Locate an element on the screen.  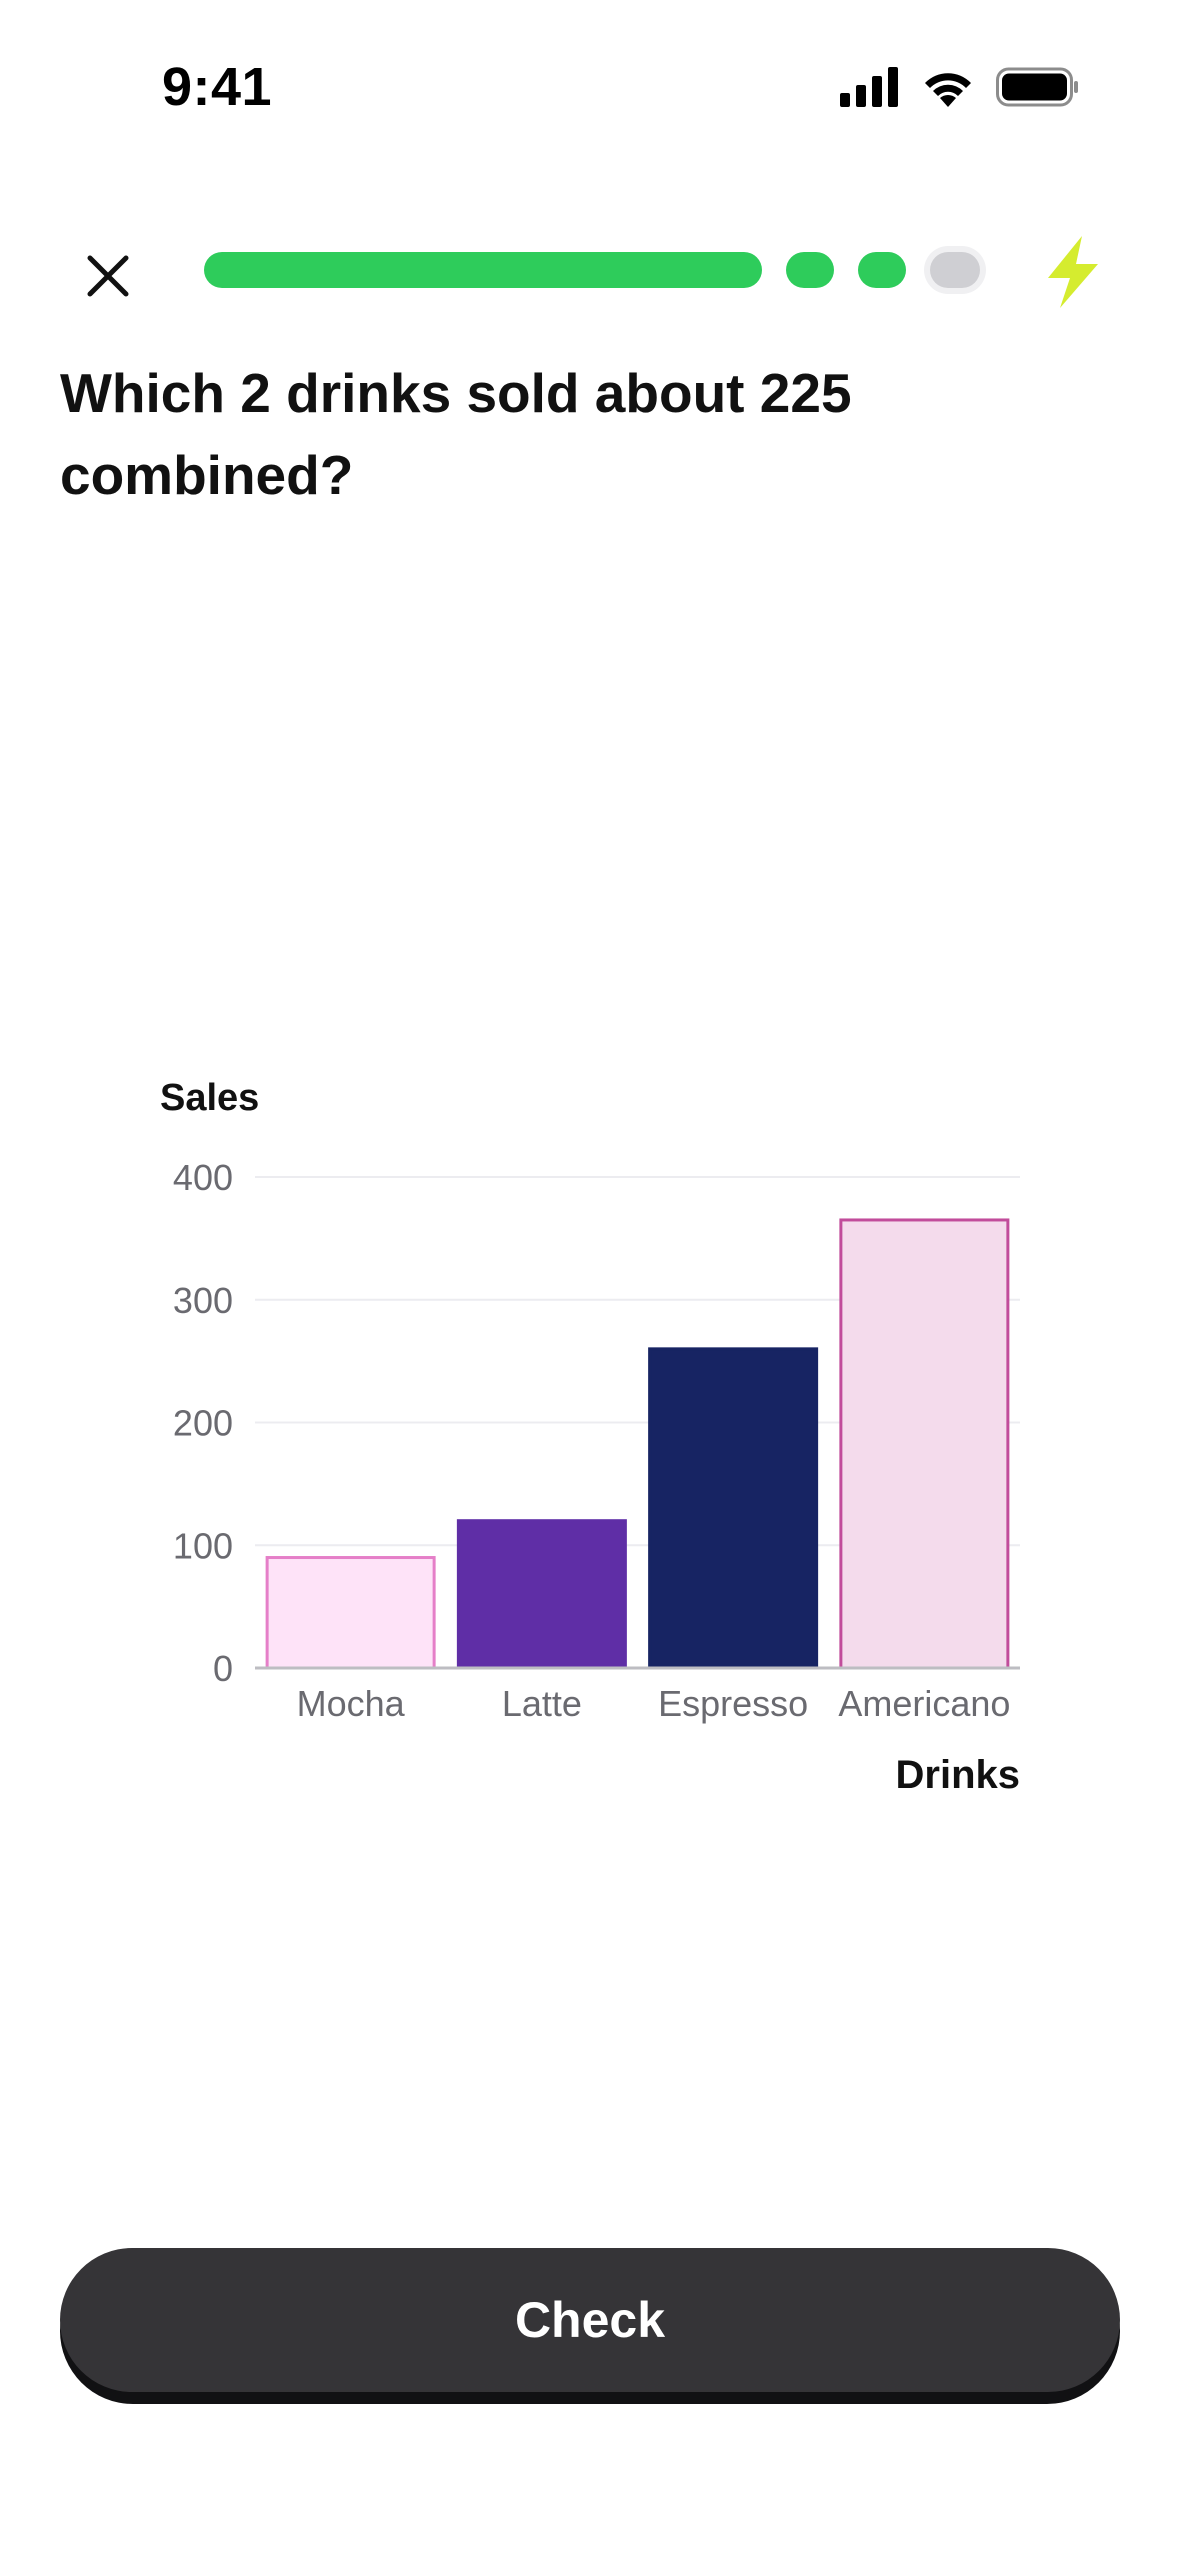
x-axis-label: Drinks is located at coordinates (958, 1775).